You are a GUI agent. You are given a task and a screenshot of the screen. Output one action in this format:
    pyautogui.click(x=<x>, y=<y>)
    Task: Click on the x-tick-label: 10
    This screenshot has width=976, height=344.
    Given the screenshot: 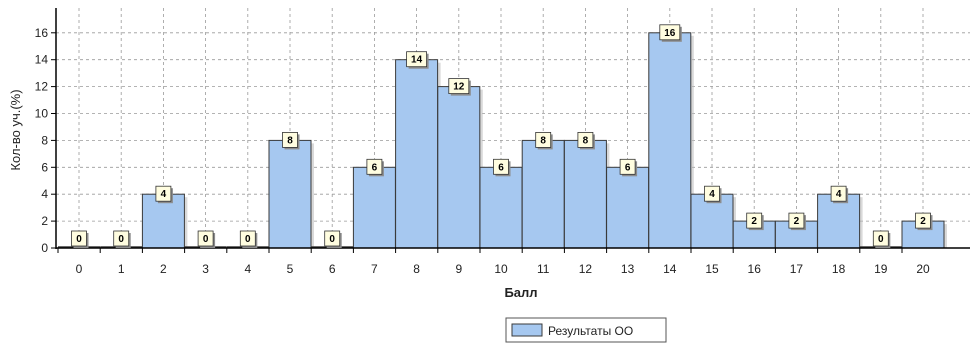 What is the action you would take?
    pyautogui.click(x=501, y=269)
    